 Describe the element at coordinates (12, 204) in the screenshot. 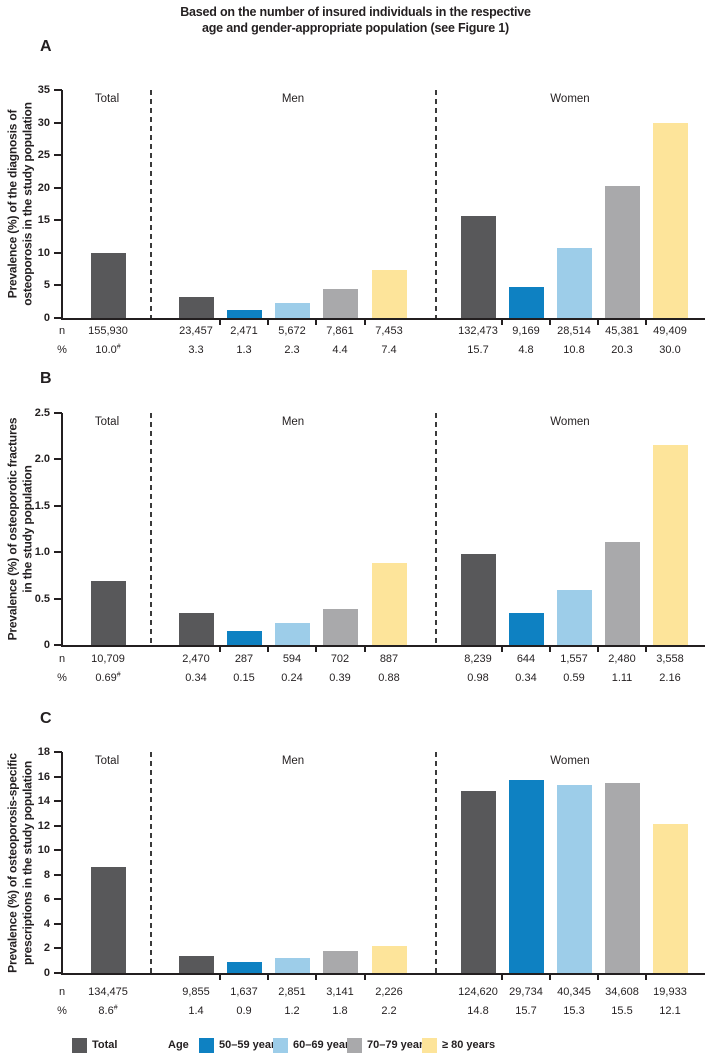

I see `y-axis-title-line1: Prevalence (%) of the diagnosis of` at that location.